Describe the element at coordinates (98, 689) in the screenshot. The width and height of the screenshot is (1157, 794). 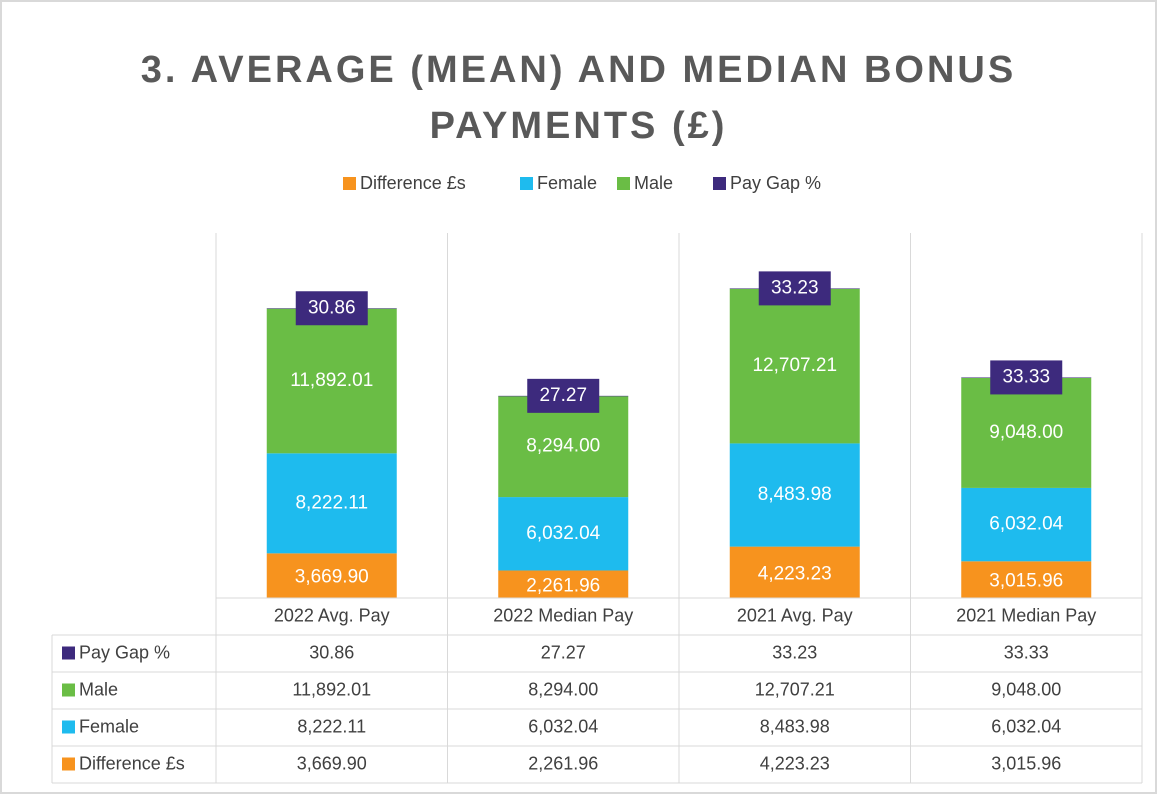
I see `table-row-label: Male` at that location.